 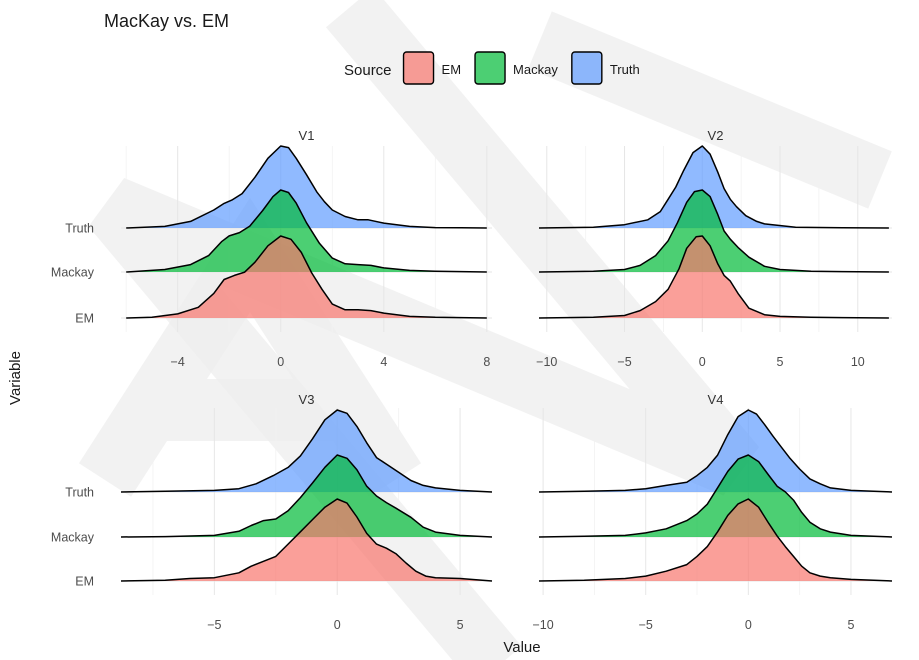 What do you see at coordinates (587, 68) in the screenshot?
I see `legend-key-truth` at bounding box center [587, 68].